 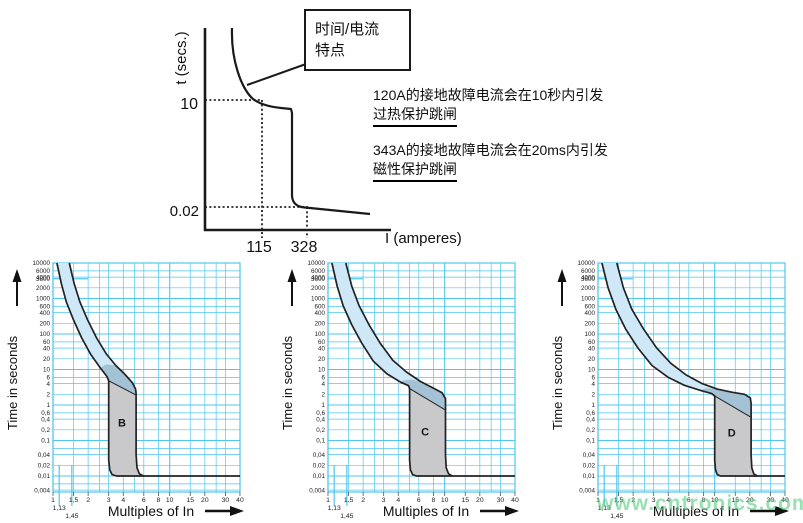 What do you see at coordinates (415, 116) in the screenshot?
I see `note-thermal-line2: 过热保护跳闸` at bounding box center [415, 116].